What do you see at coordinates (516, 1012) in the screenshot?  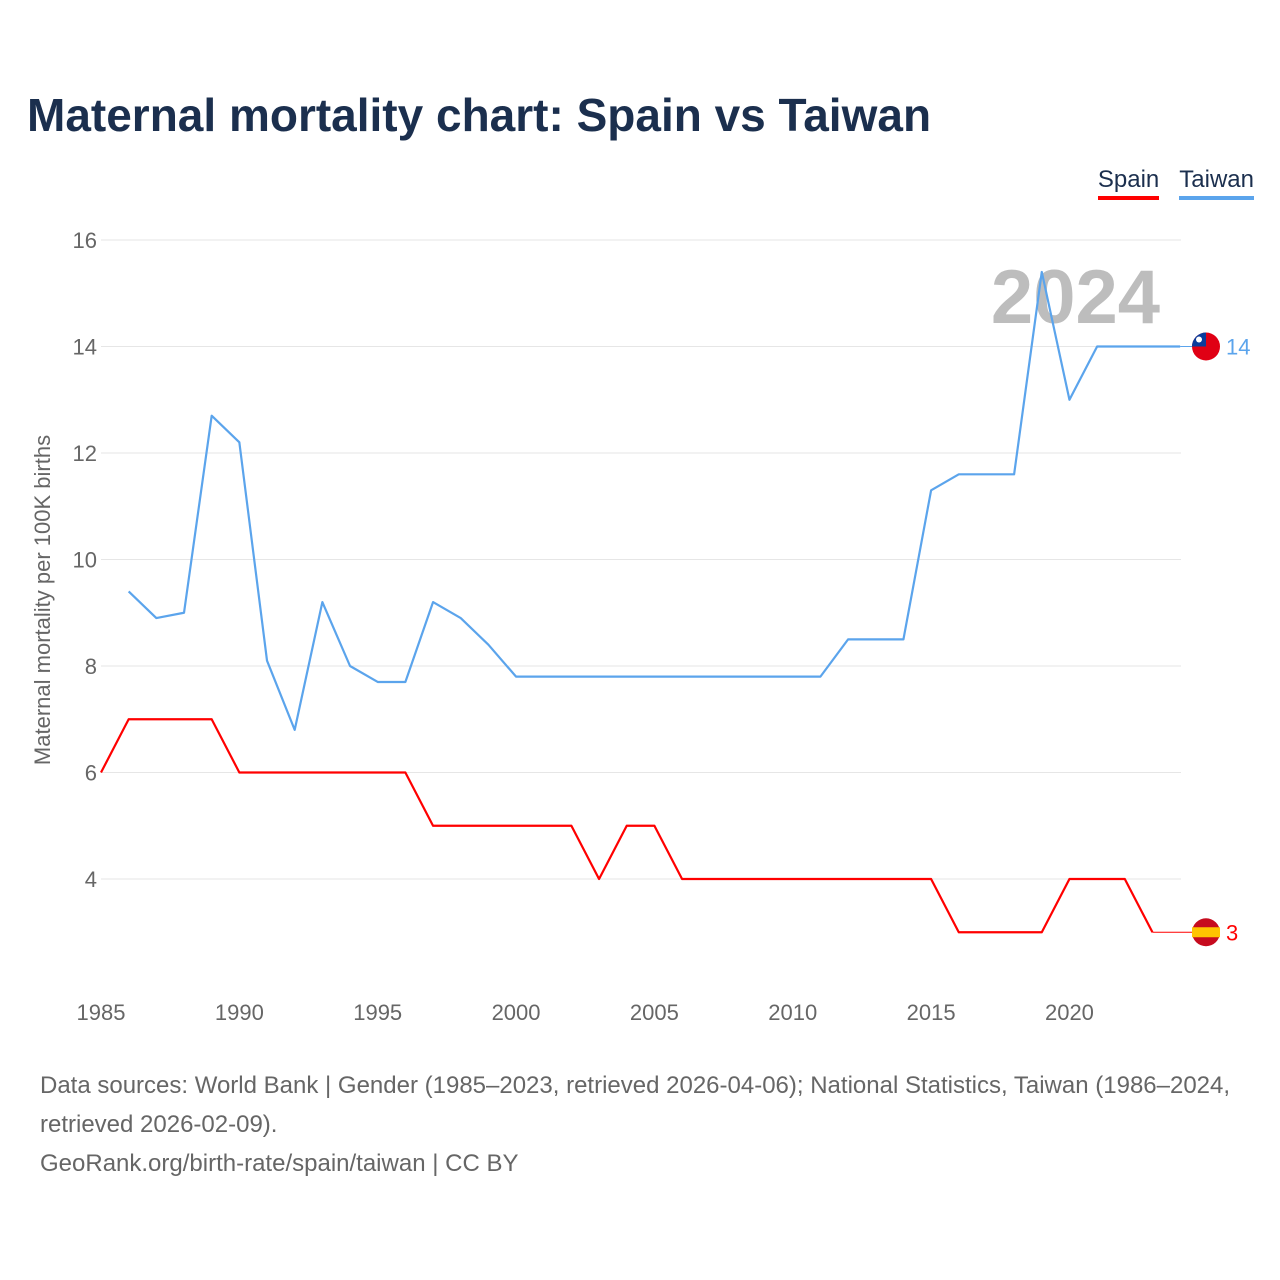 I see `x-tick-label: 2000` at bounding box center [516, 1012].